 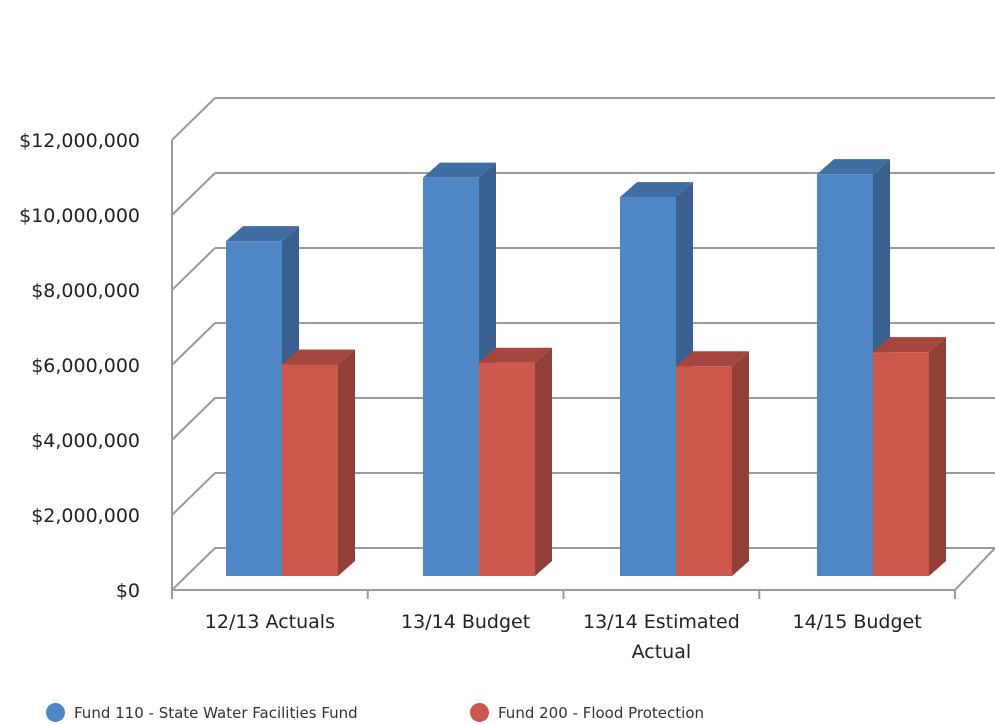 I want to click on y-tick-label: $10,000,000, so click(x=79, y=216).